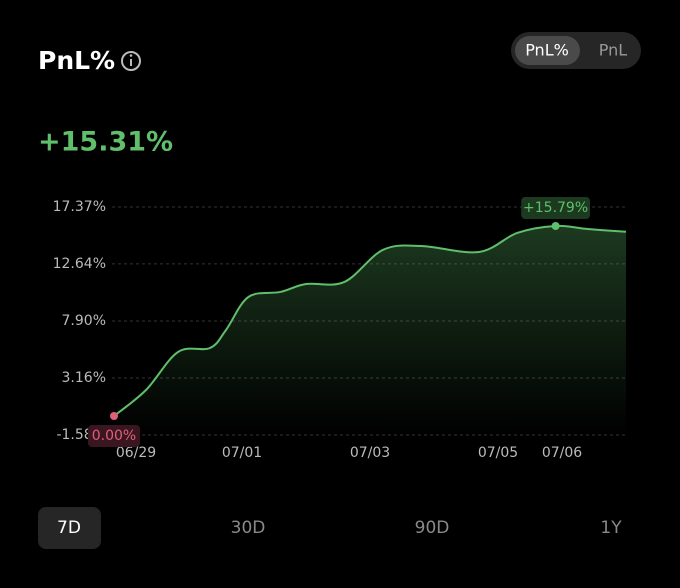 The image size is (680, 588). What do you see at coordinates (611, 528) in the screenshot?
I see `range-button: 1Y` at bounding box center [611, 528].